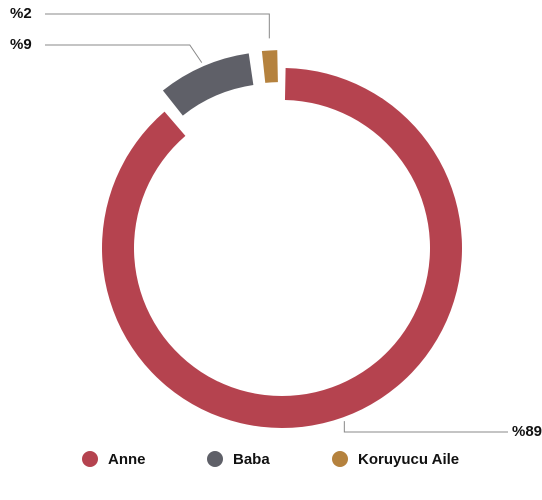  What do you see at coordinates (127, 459) in the screenshot?
I see `legend-label: Anne` at bounding box center [127, 459].